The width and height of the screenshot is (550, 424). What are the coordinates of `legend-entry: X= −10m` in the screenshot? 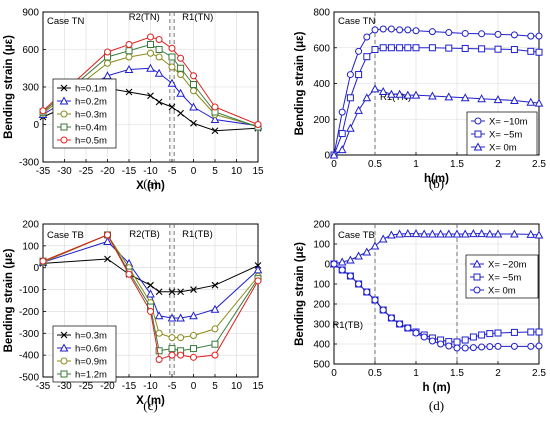 It's located at (508, 122).